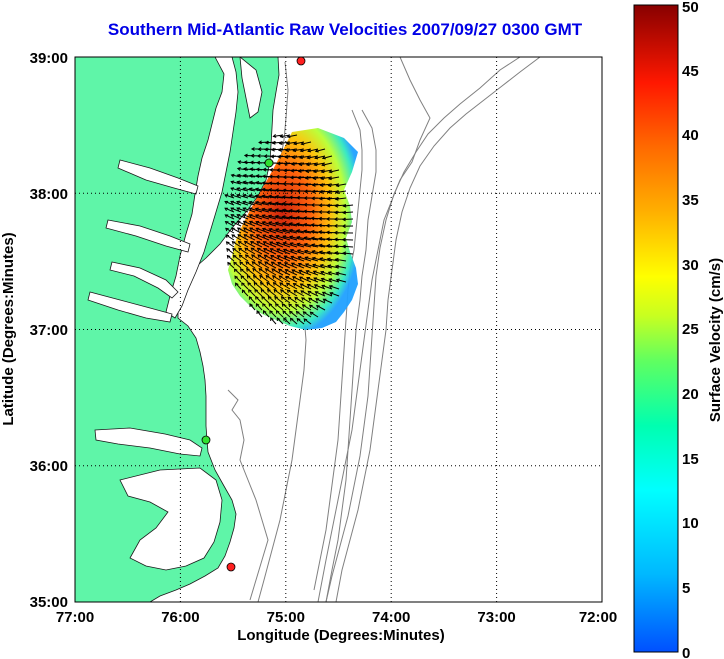 Image resolution: width=724 pixels, height=659 pixels. What do you see at coordinates (336, 617) in the screenshot?
I see `x-axis-ticks: 77:00 76:00 75:00 74:00 73:00 72:00` at bounding box center [336, 617].